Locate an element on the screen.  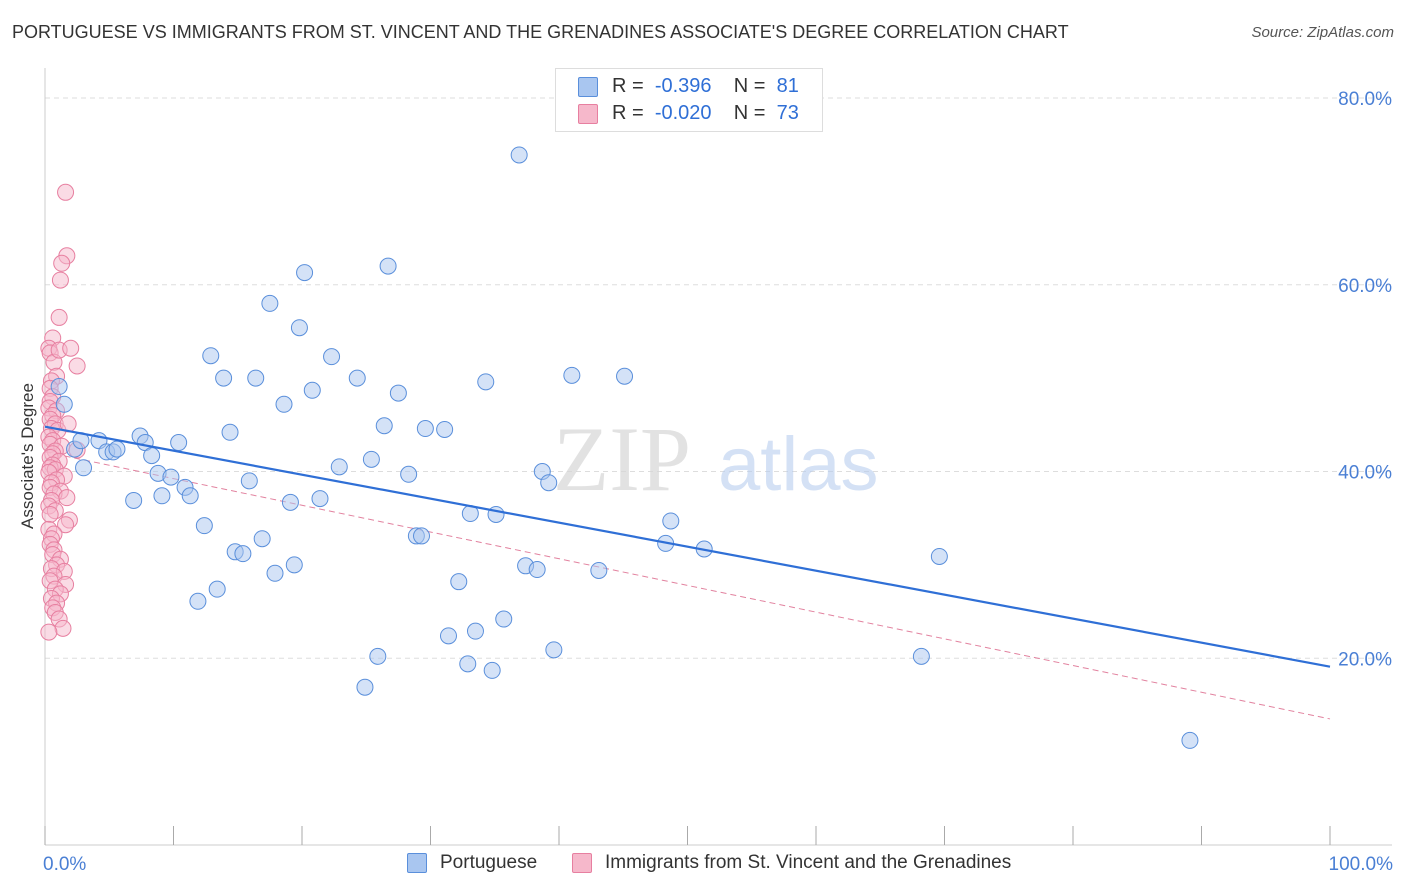
y-tick-label: 80.0% is located at coordinates (1365, 99).